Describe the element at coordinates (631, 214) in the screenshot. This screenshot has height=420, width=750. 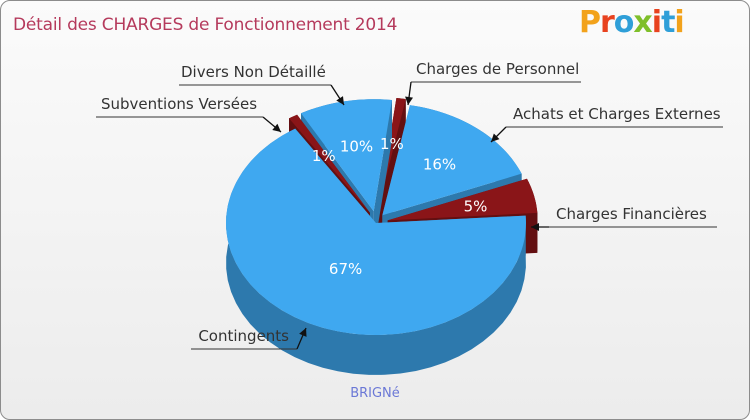
I see `slice-name-label: Charges Financières` at that location.